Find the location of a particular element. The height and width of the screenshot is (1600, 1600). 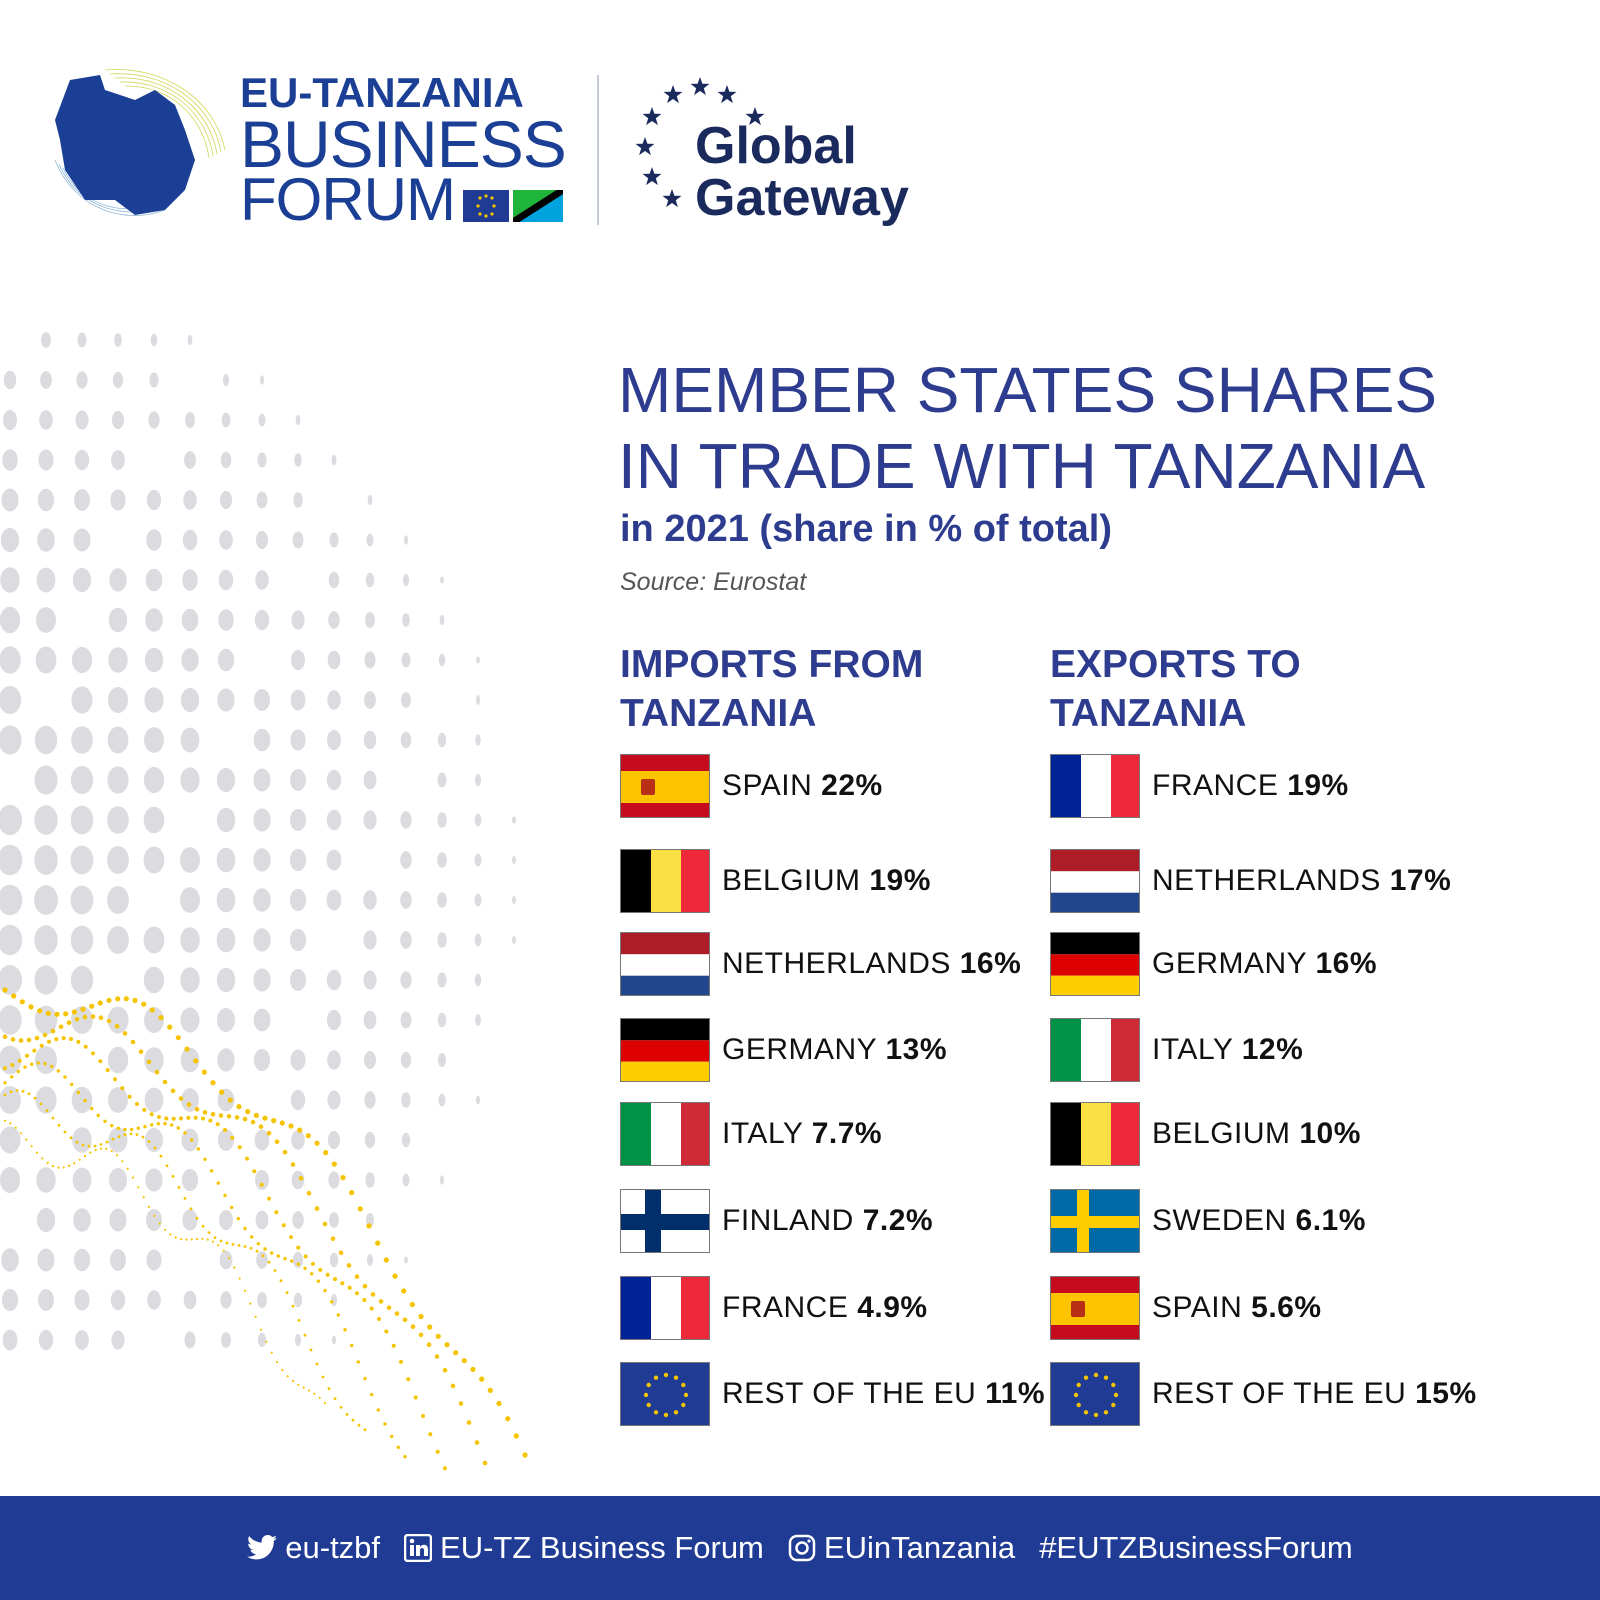

exports-row: GERMANY 16% is located at coordinates (1213, 964).